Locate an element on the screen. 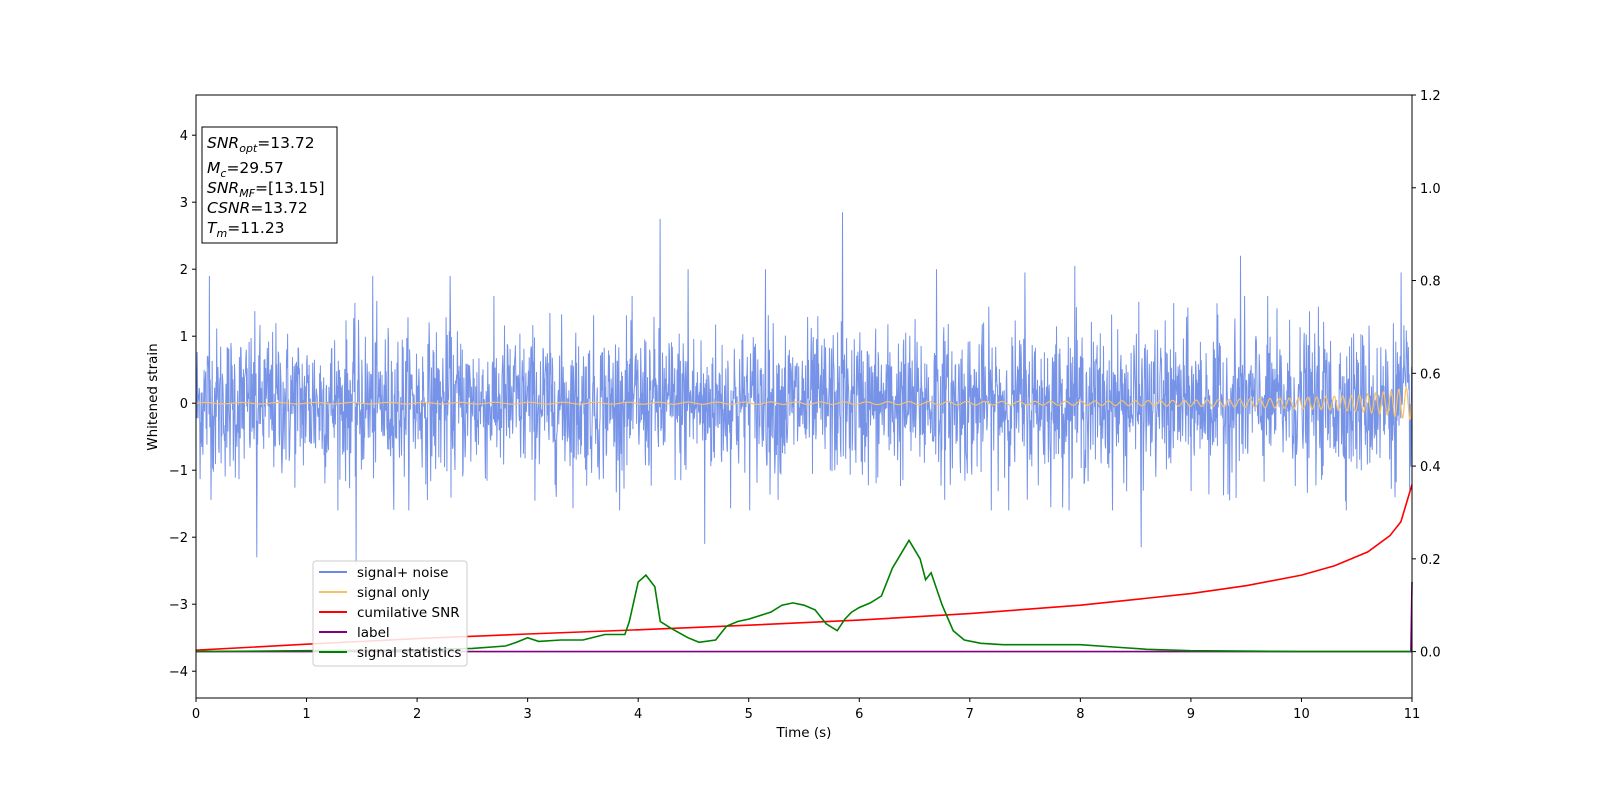 Image resolution: width=1600 pixels, height=800 pixels. x-tick-label: 11 is located at coordinates (1412, 714).